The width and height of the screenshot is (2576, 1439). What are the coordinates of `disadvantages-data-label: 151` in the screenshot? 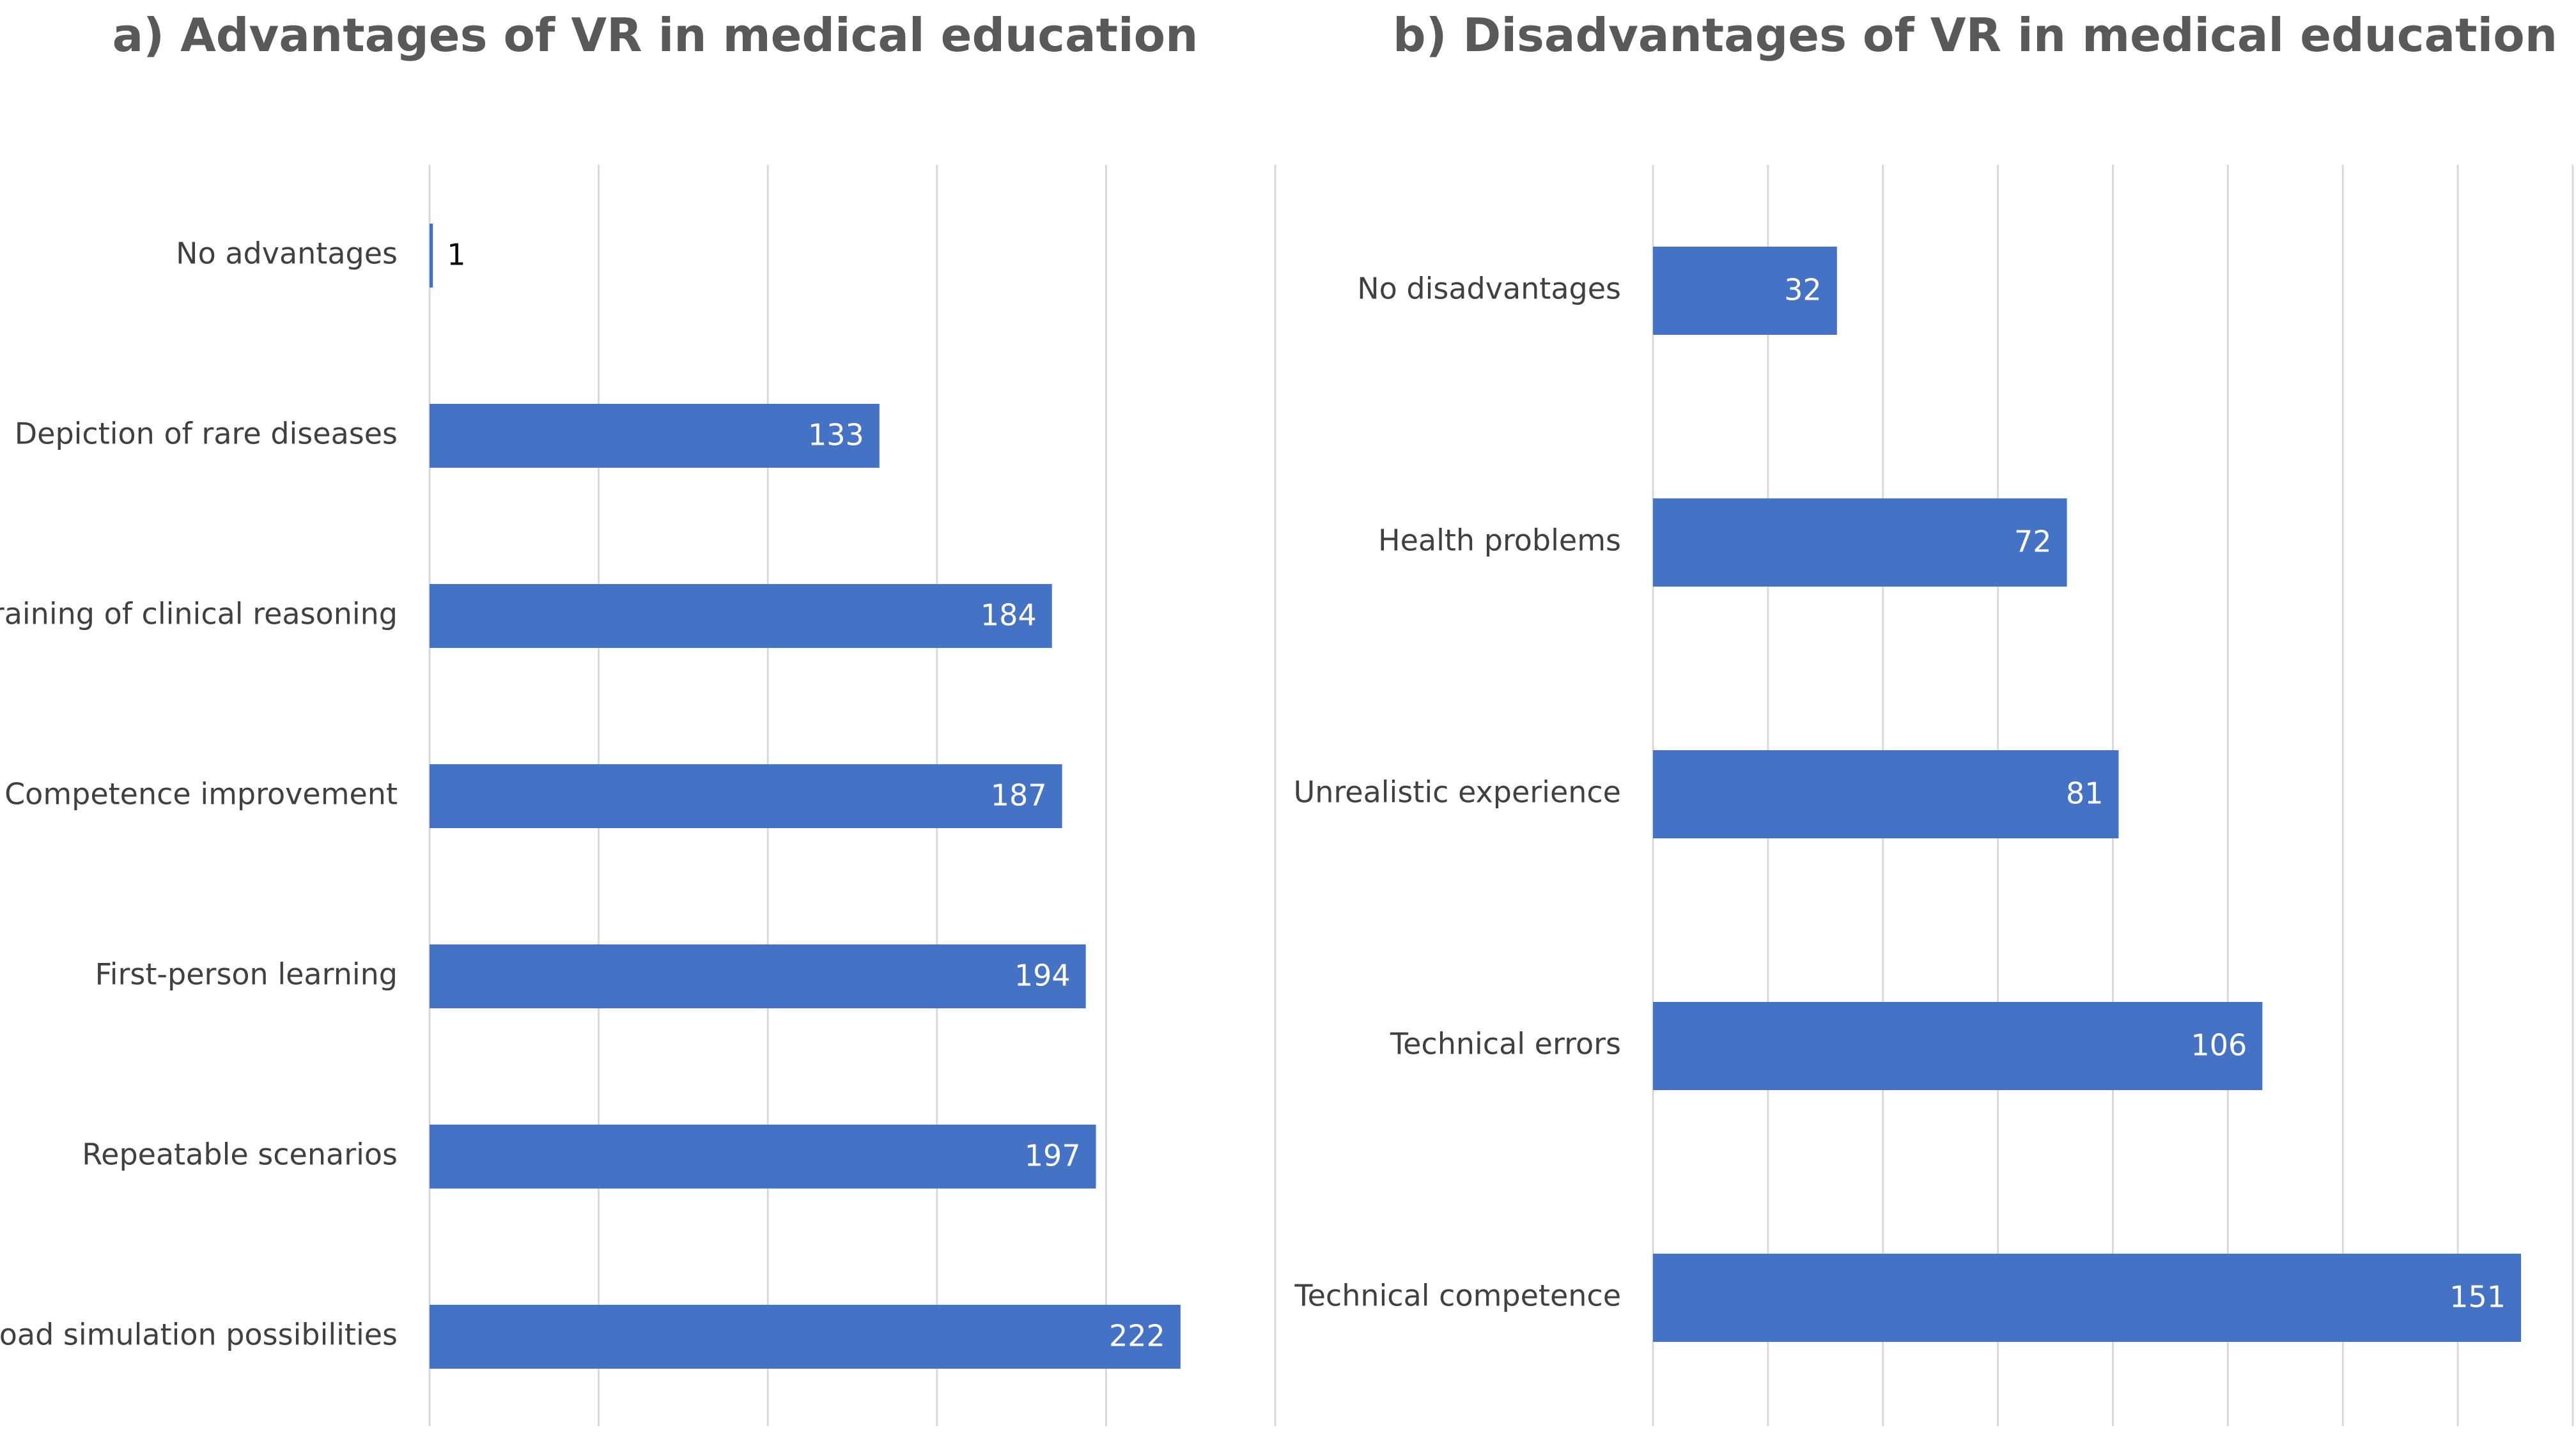 It's located at (2477, 1297).